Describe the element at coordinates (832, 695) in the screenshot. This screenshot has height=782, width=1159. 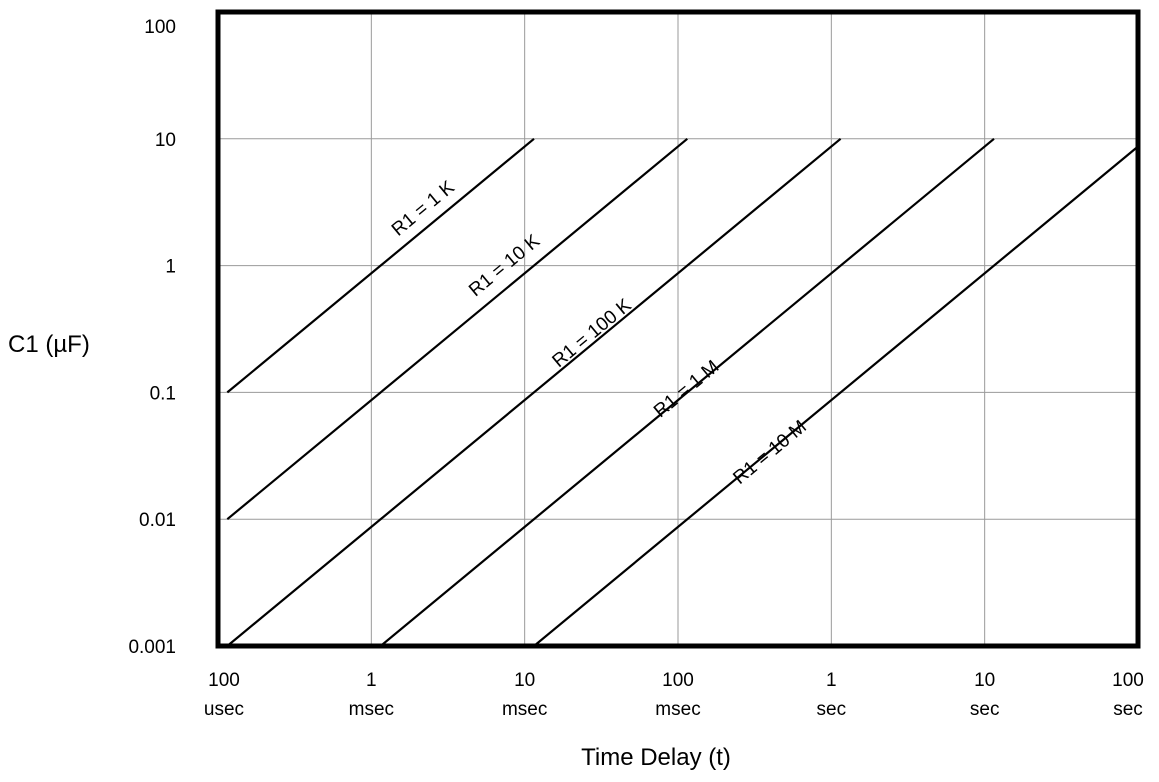
I see `x-tick-label: 1 sec` at that location.